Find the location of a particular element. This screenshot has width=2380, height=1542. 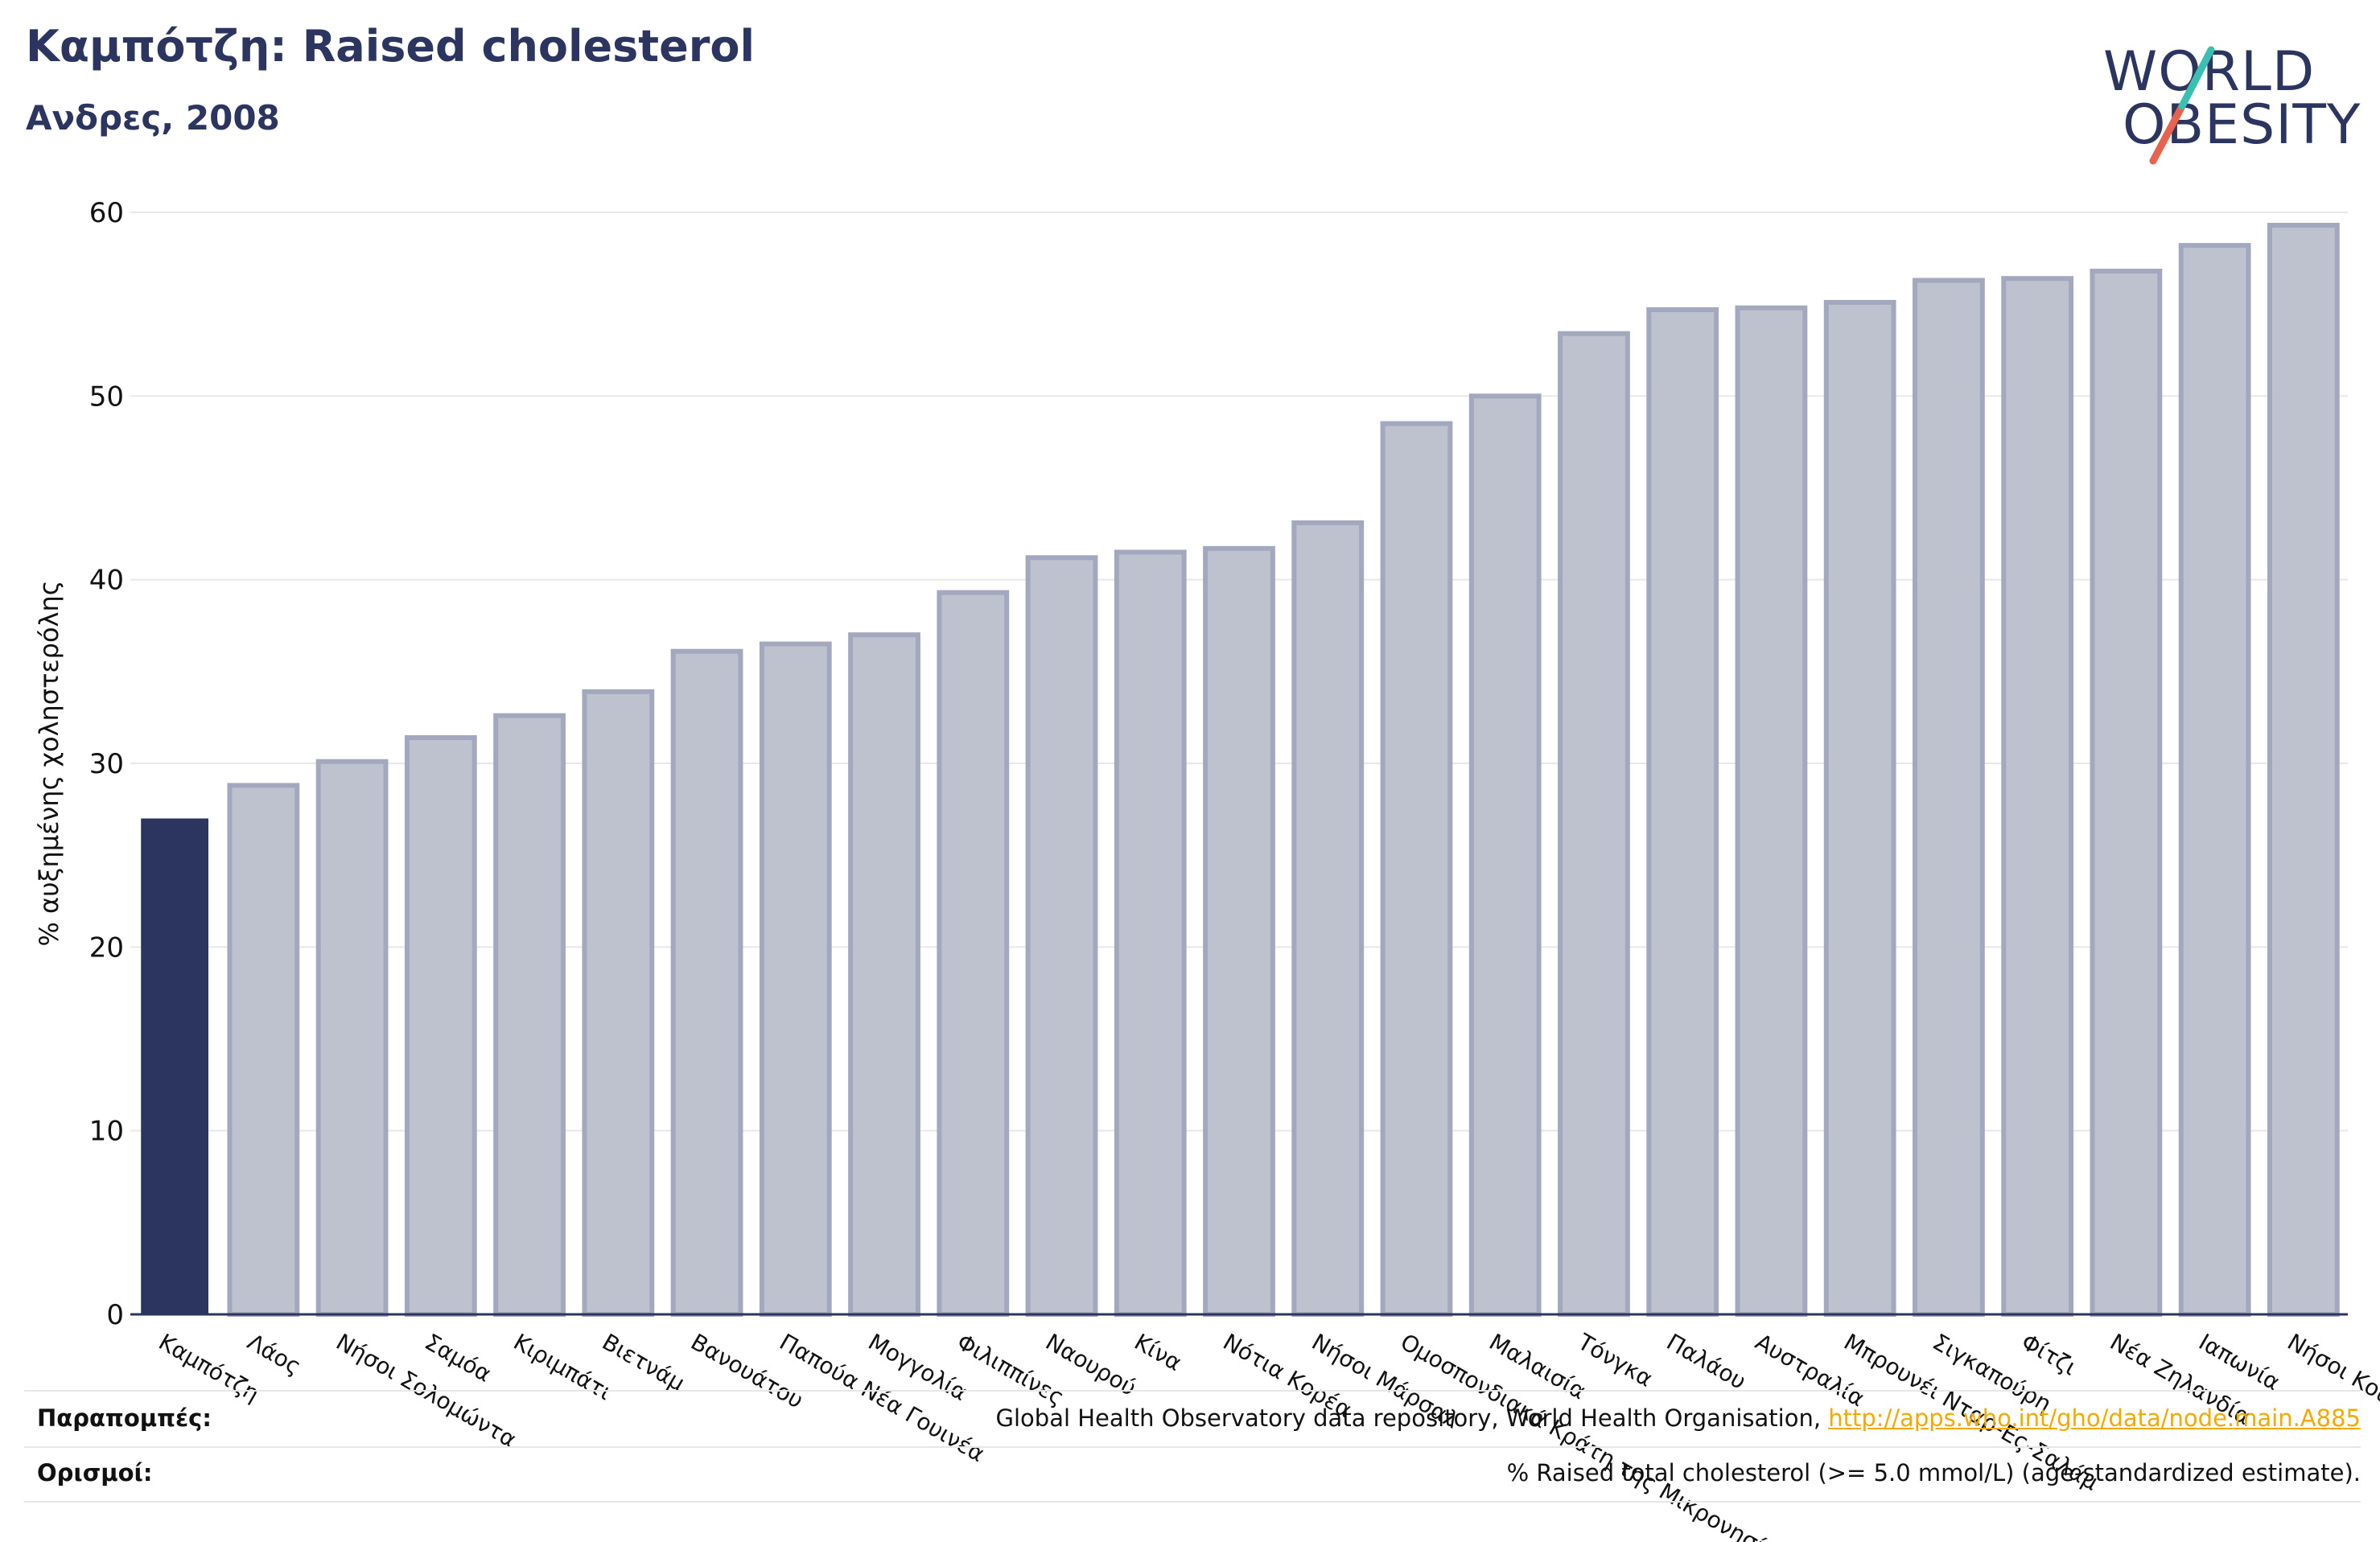

y-tick-label: 40 is located at coordinates (107, 581).